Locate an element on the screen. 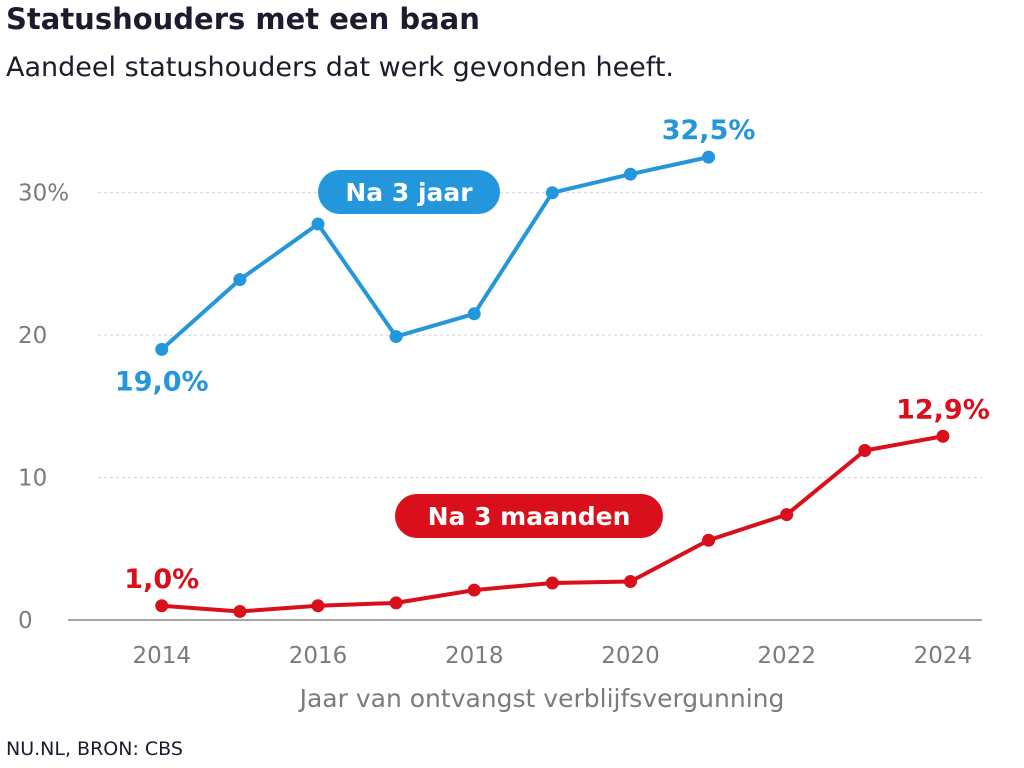  x-axis-label: Jaar van ontvangst verblijfsvergunning is located at coordinates (541, 698).